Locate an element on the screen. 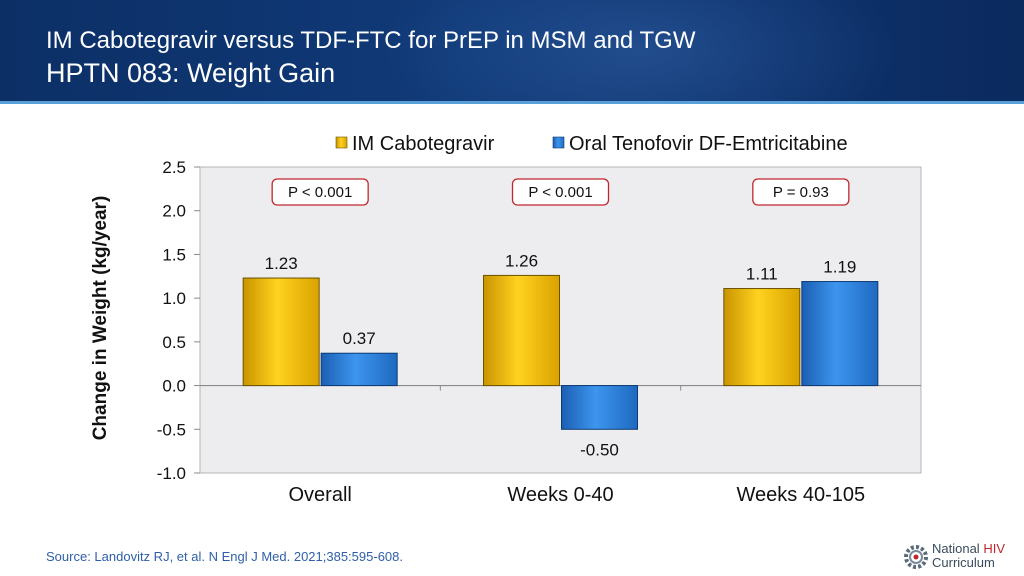 This screenshot has width=1024, height=576. y-tick-label: -1.0 is located at coordinates (171, 473).